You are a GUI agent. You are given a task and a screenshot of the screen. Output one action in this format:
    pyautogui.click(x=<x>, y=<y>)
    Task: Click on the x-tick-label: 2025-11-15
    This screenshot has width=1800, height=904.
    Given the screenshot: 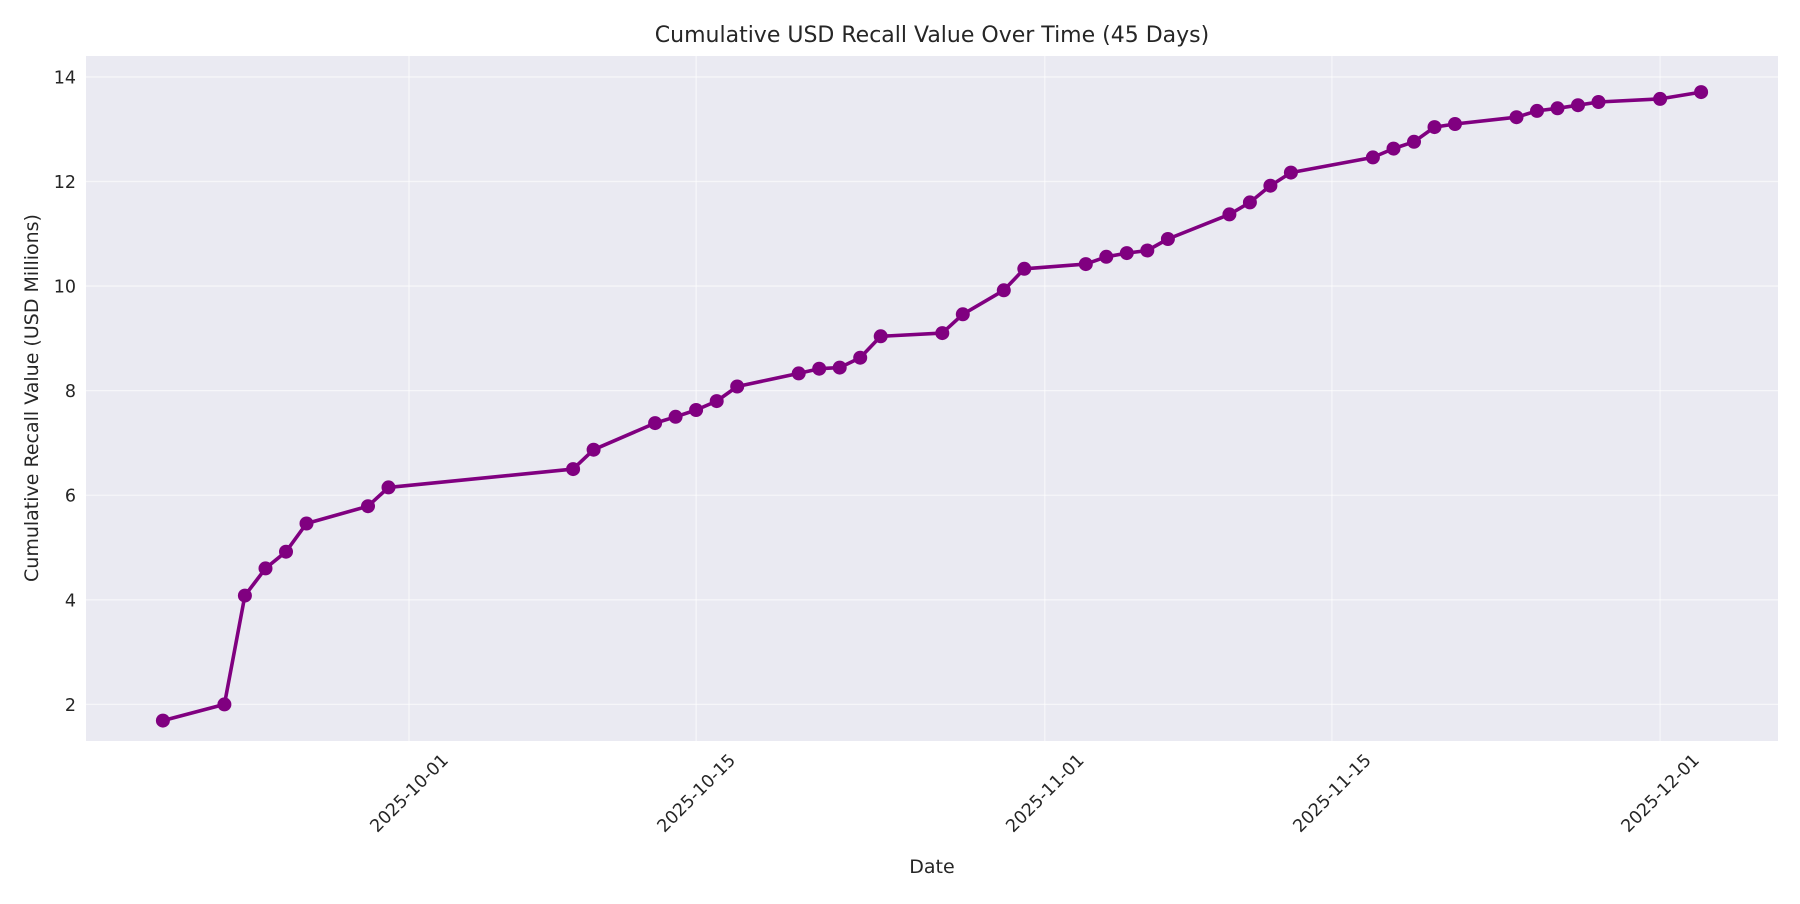 What is the action you would take?
    pyautogui.click(x=1333, y=794)
    